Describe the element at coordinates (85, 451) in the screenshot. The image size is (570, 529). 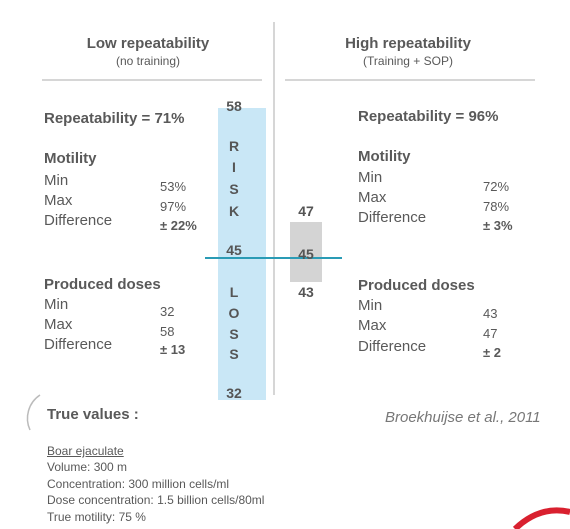
I see `subheading: Boar ejaculate` at that location.